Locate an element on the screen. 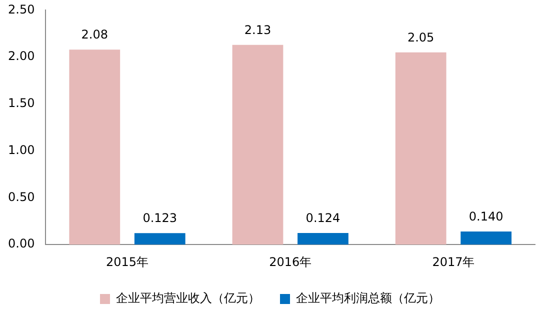 The width and height of the screenshot is (550, 320). data-label: 2.05 is located at coordinates (420, 37).